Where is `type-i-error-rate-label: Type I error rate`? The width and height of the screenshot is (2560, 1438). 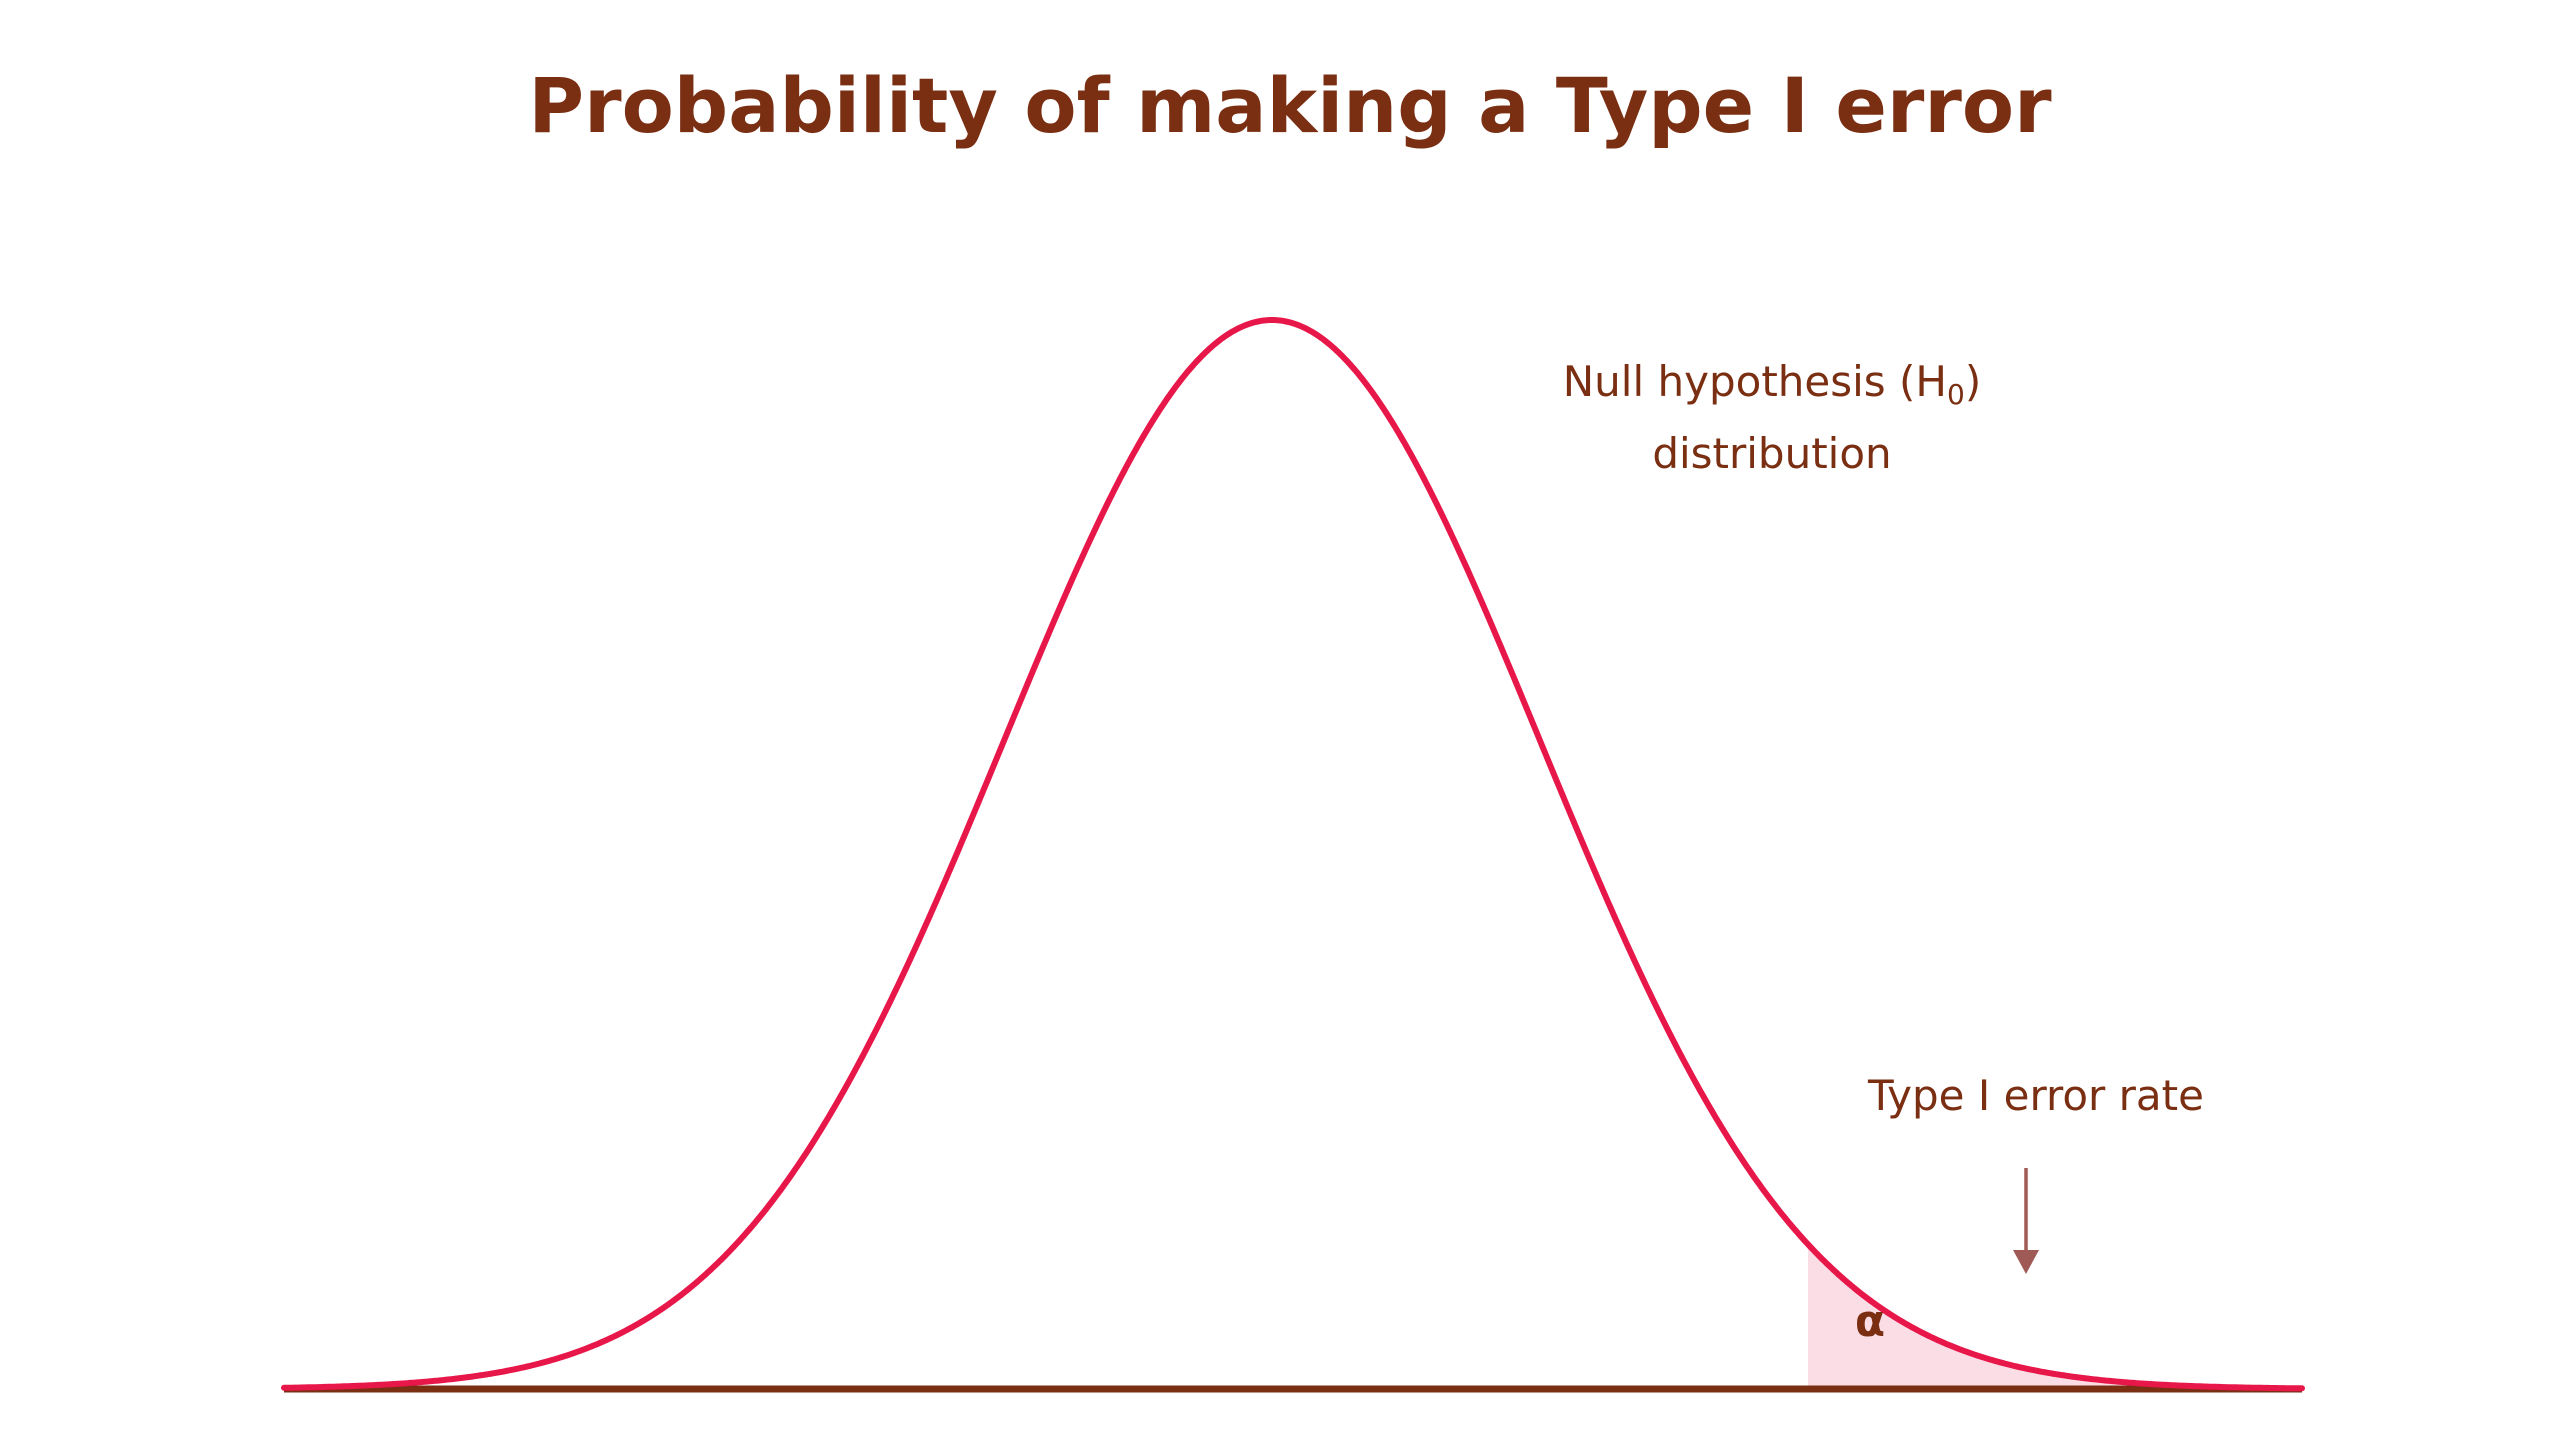
type-i-error-rate-label: Type I error rate is located at coordinates (2035, 1095).